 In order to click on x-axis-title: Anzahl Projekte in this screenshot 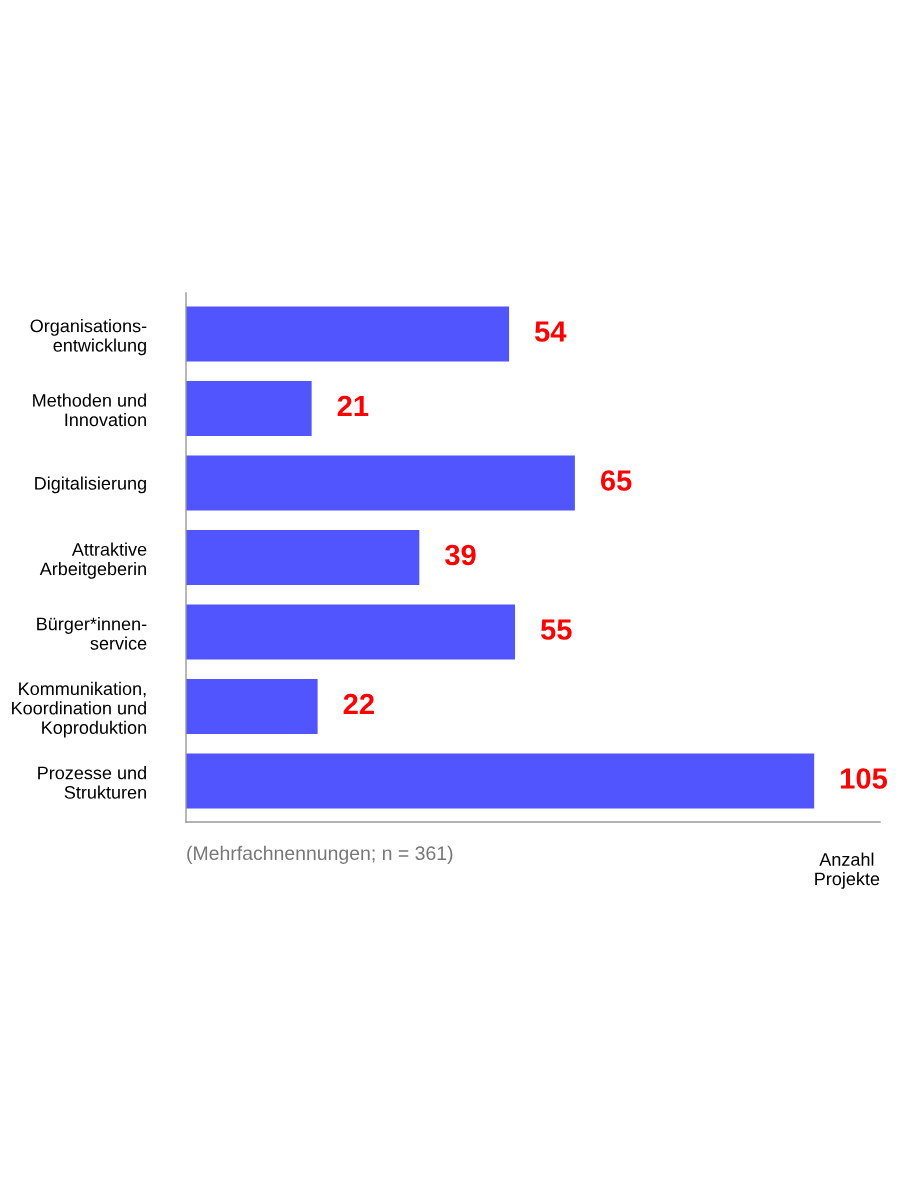, I will do `click(847, 870)`.